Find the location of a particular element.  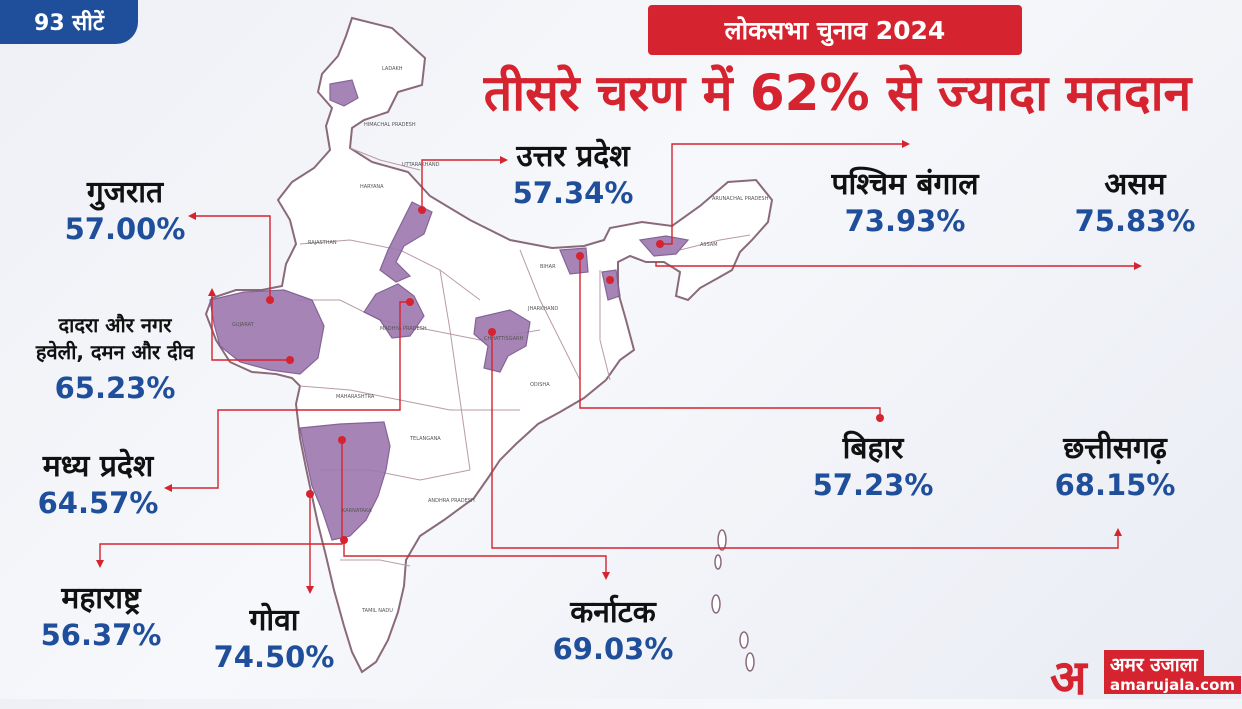

label-madhya-pradesh: मध्य प्रदेश 64.57% is located at coordinates (98, 485).